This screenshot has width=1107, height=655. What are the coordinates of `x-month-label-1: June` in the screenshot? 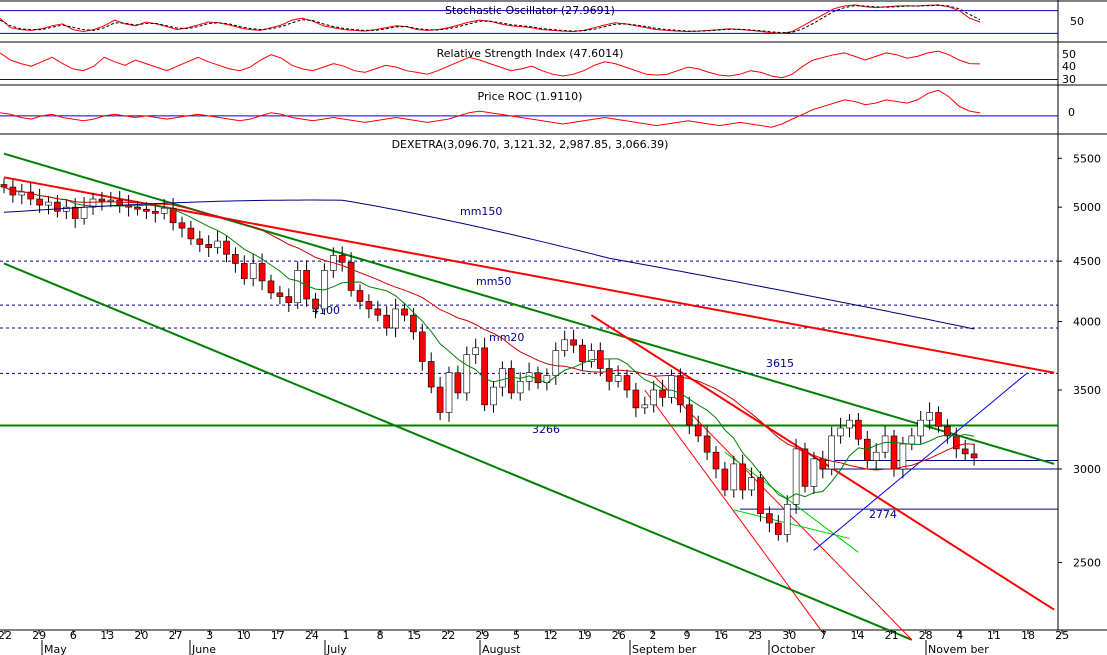 It's located at (203, 649).